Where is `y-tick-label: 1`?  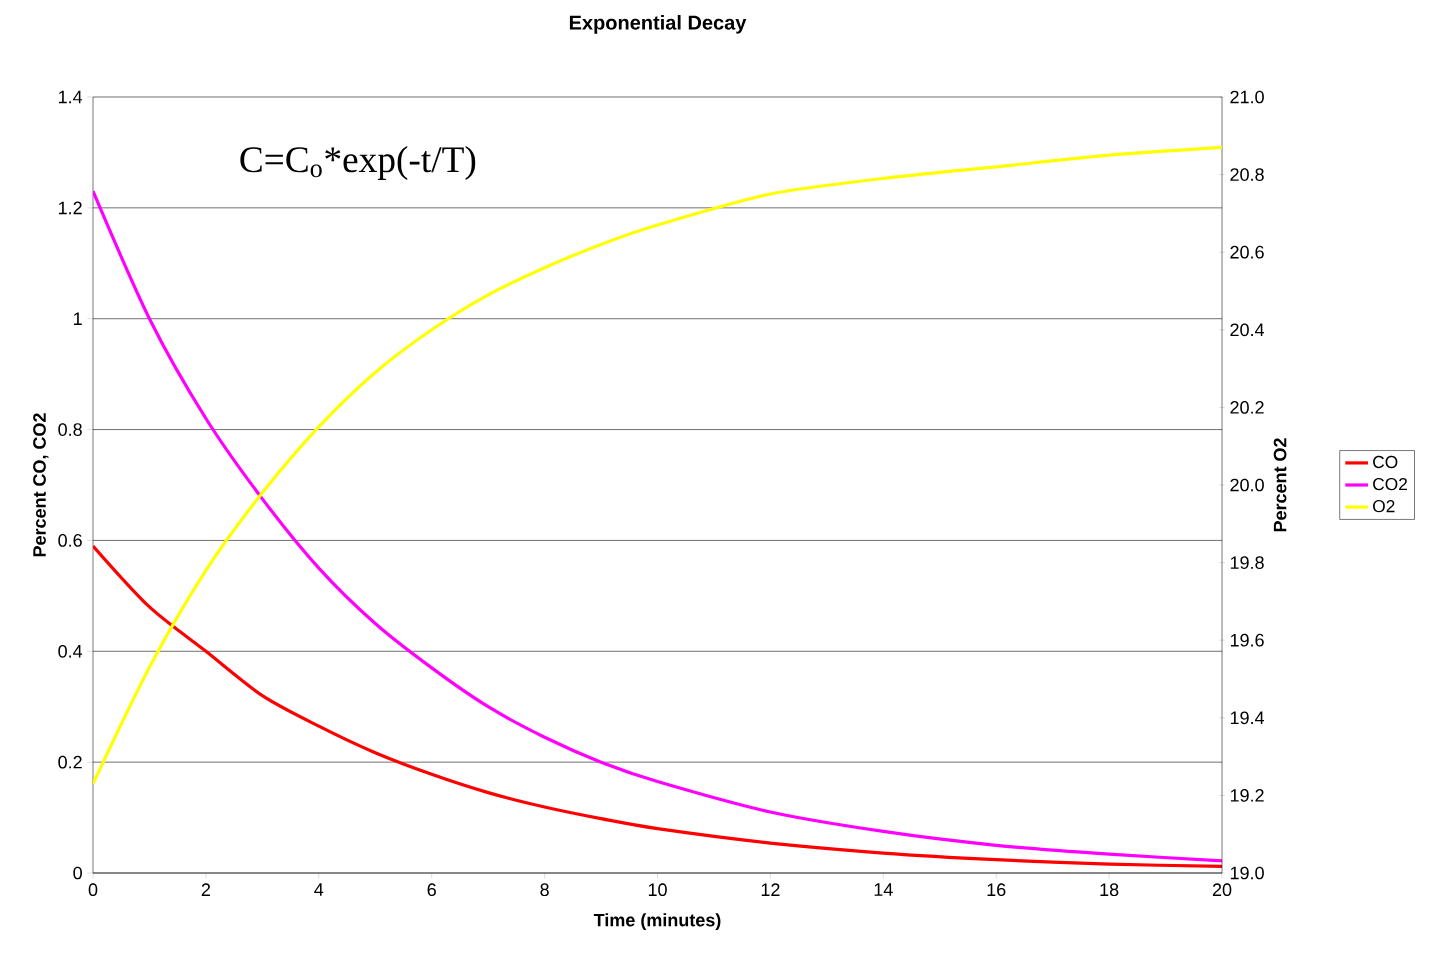
y-tick-label: 1 is located at coordinates (78, 318).